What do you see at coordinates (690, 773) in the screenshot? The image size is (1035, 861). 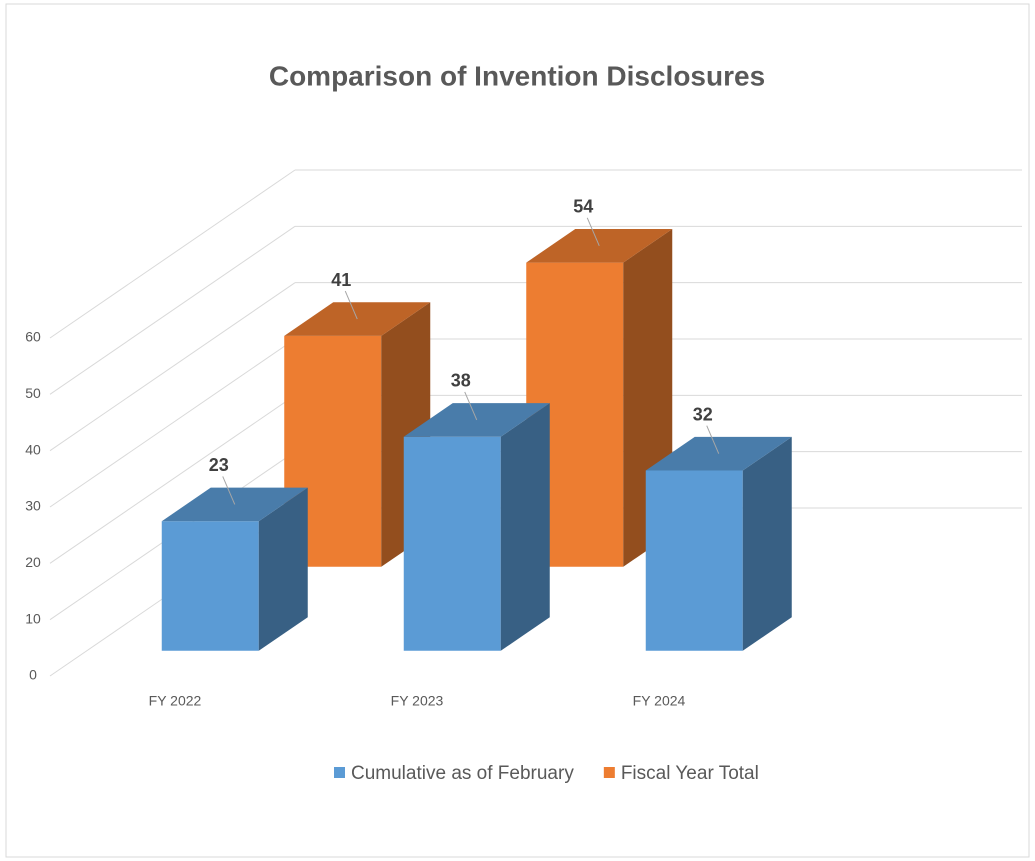 I see `legend-label: Fiscal Year Total` at bounding box center [690, 773].